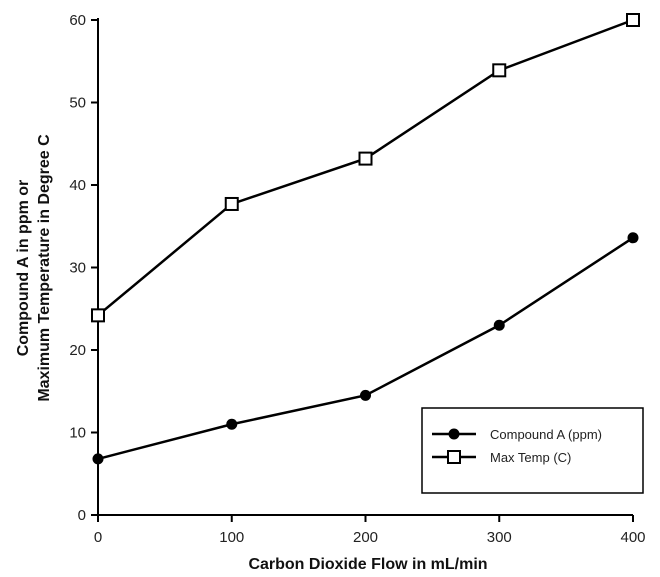  Describe the element at coordinates (77, 103) in the screenshot. I see `y-tick-label: 50` at that location.